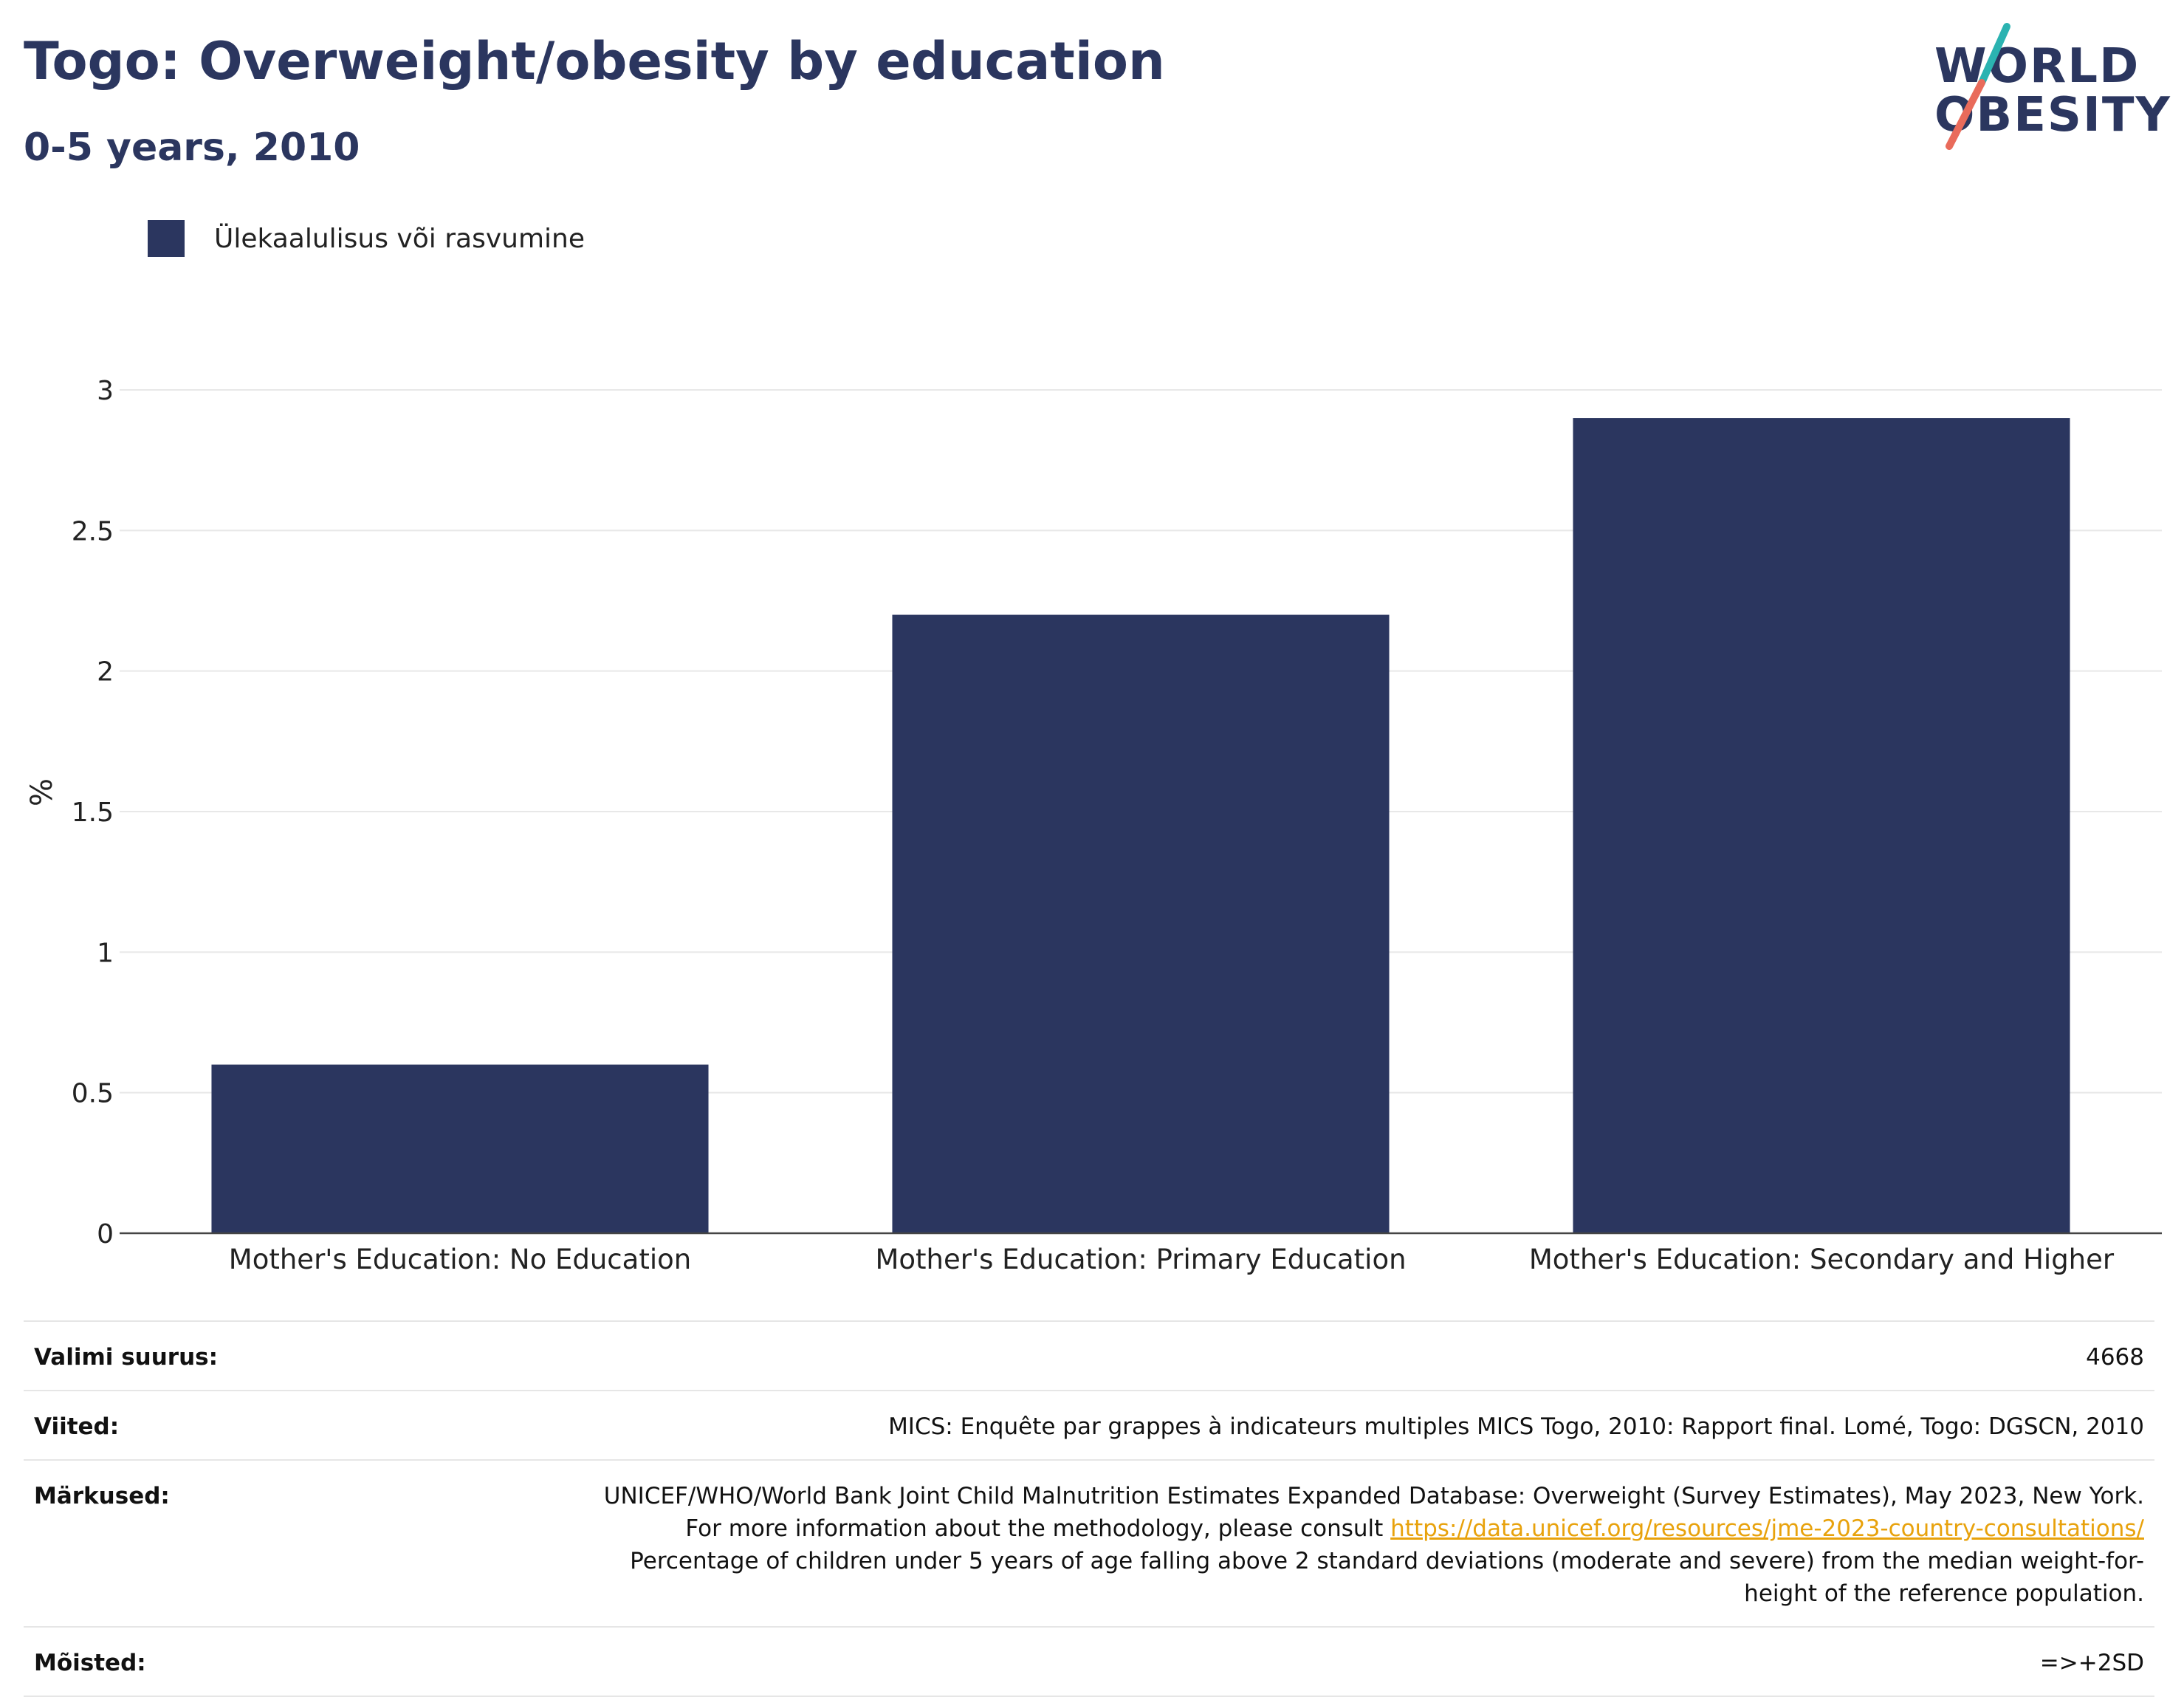 The width and height of the screenshot is (2184, 1697). Describe the element at coordinates (1089, 1355) in the screenshot. I see `sample-size-row: Valimi suurus: 4668` at that location.